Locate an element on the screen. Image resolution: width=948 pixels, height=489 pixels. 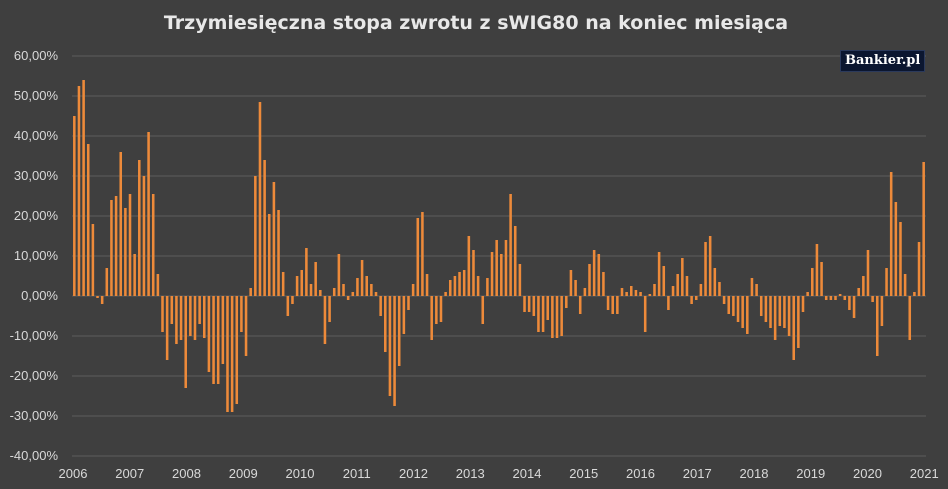
y-tick-label: 60,00% is located at coordinates (36, 55).